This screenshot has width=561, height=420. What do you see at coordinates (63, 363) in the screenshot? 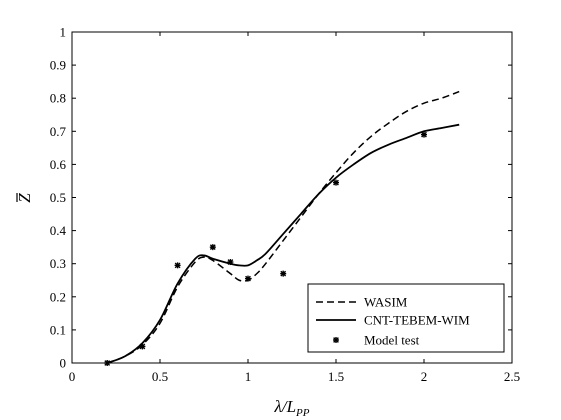
I see `y-tick-label: 0` at bounding box center [63, 363].